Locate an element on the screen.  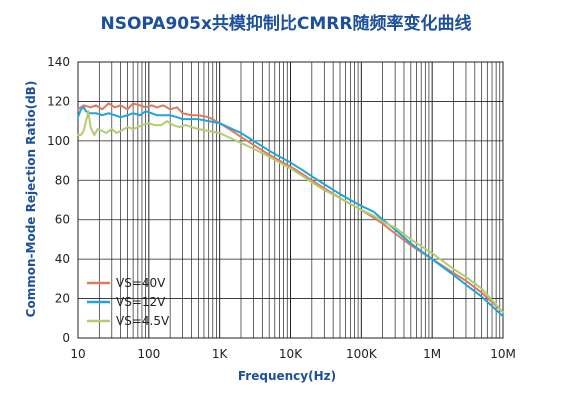
x-tick-label: 1K is located at coordinates (220, 354).